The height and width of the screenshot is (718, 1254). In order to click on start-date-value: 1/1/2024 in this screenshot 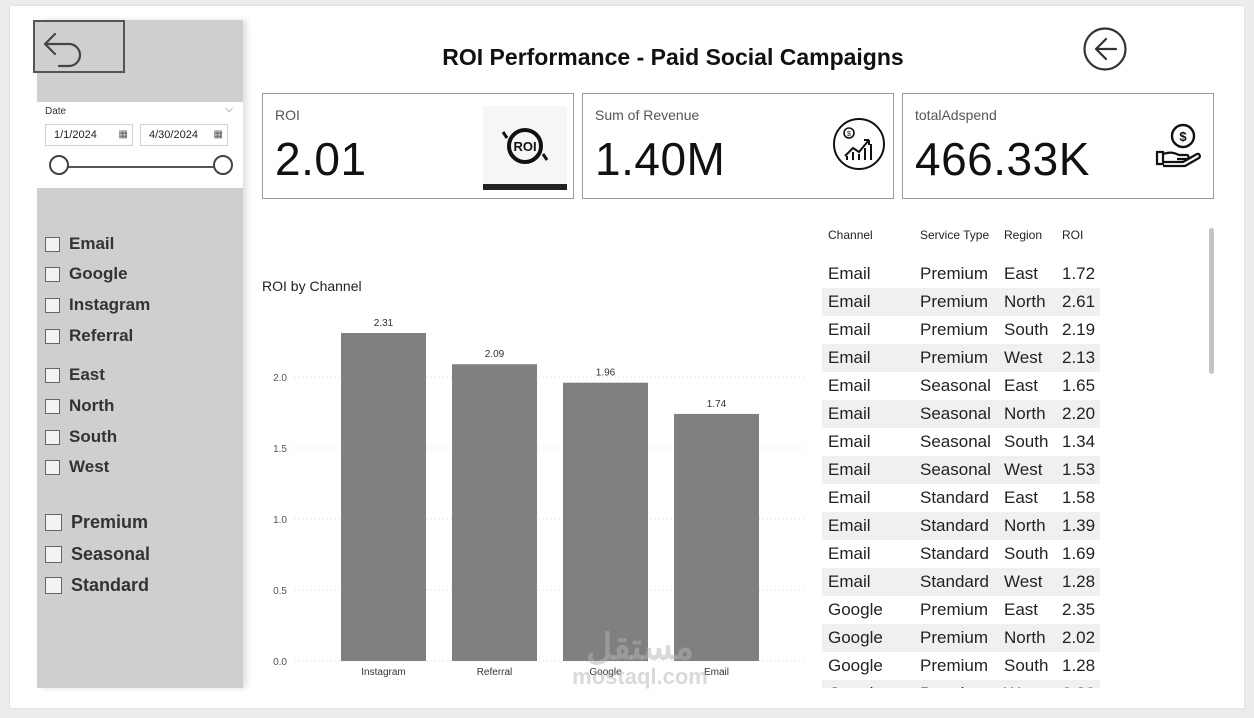, I will do `click(75, 135)`.